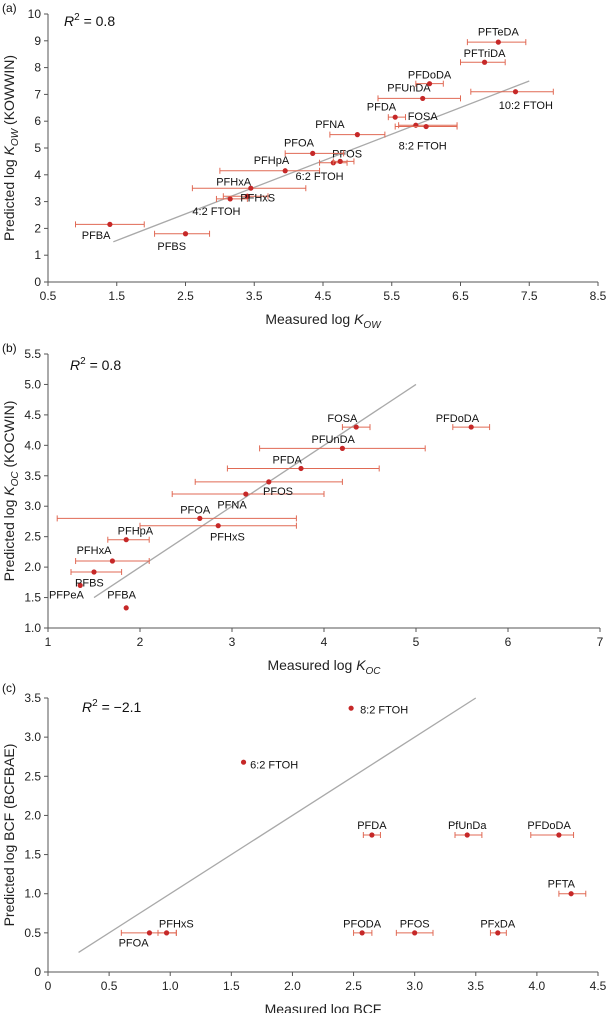 The width and height of the screenshot is (608, 1013). What do you see at coordinates (323, 321) in the screenshot?
I see `x-axis-label: Measured log KOW` at bounding box center [323, 321].